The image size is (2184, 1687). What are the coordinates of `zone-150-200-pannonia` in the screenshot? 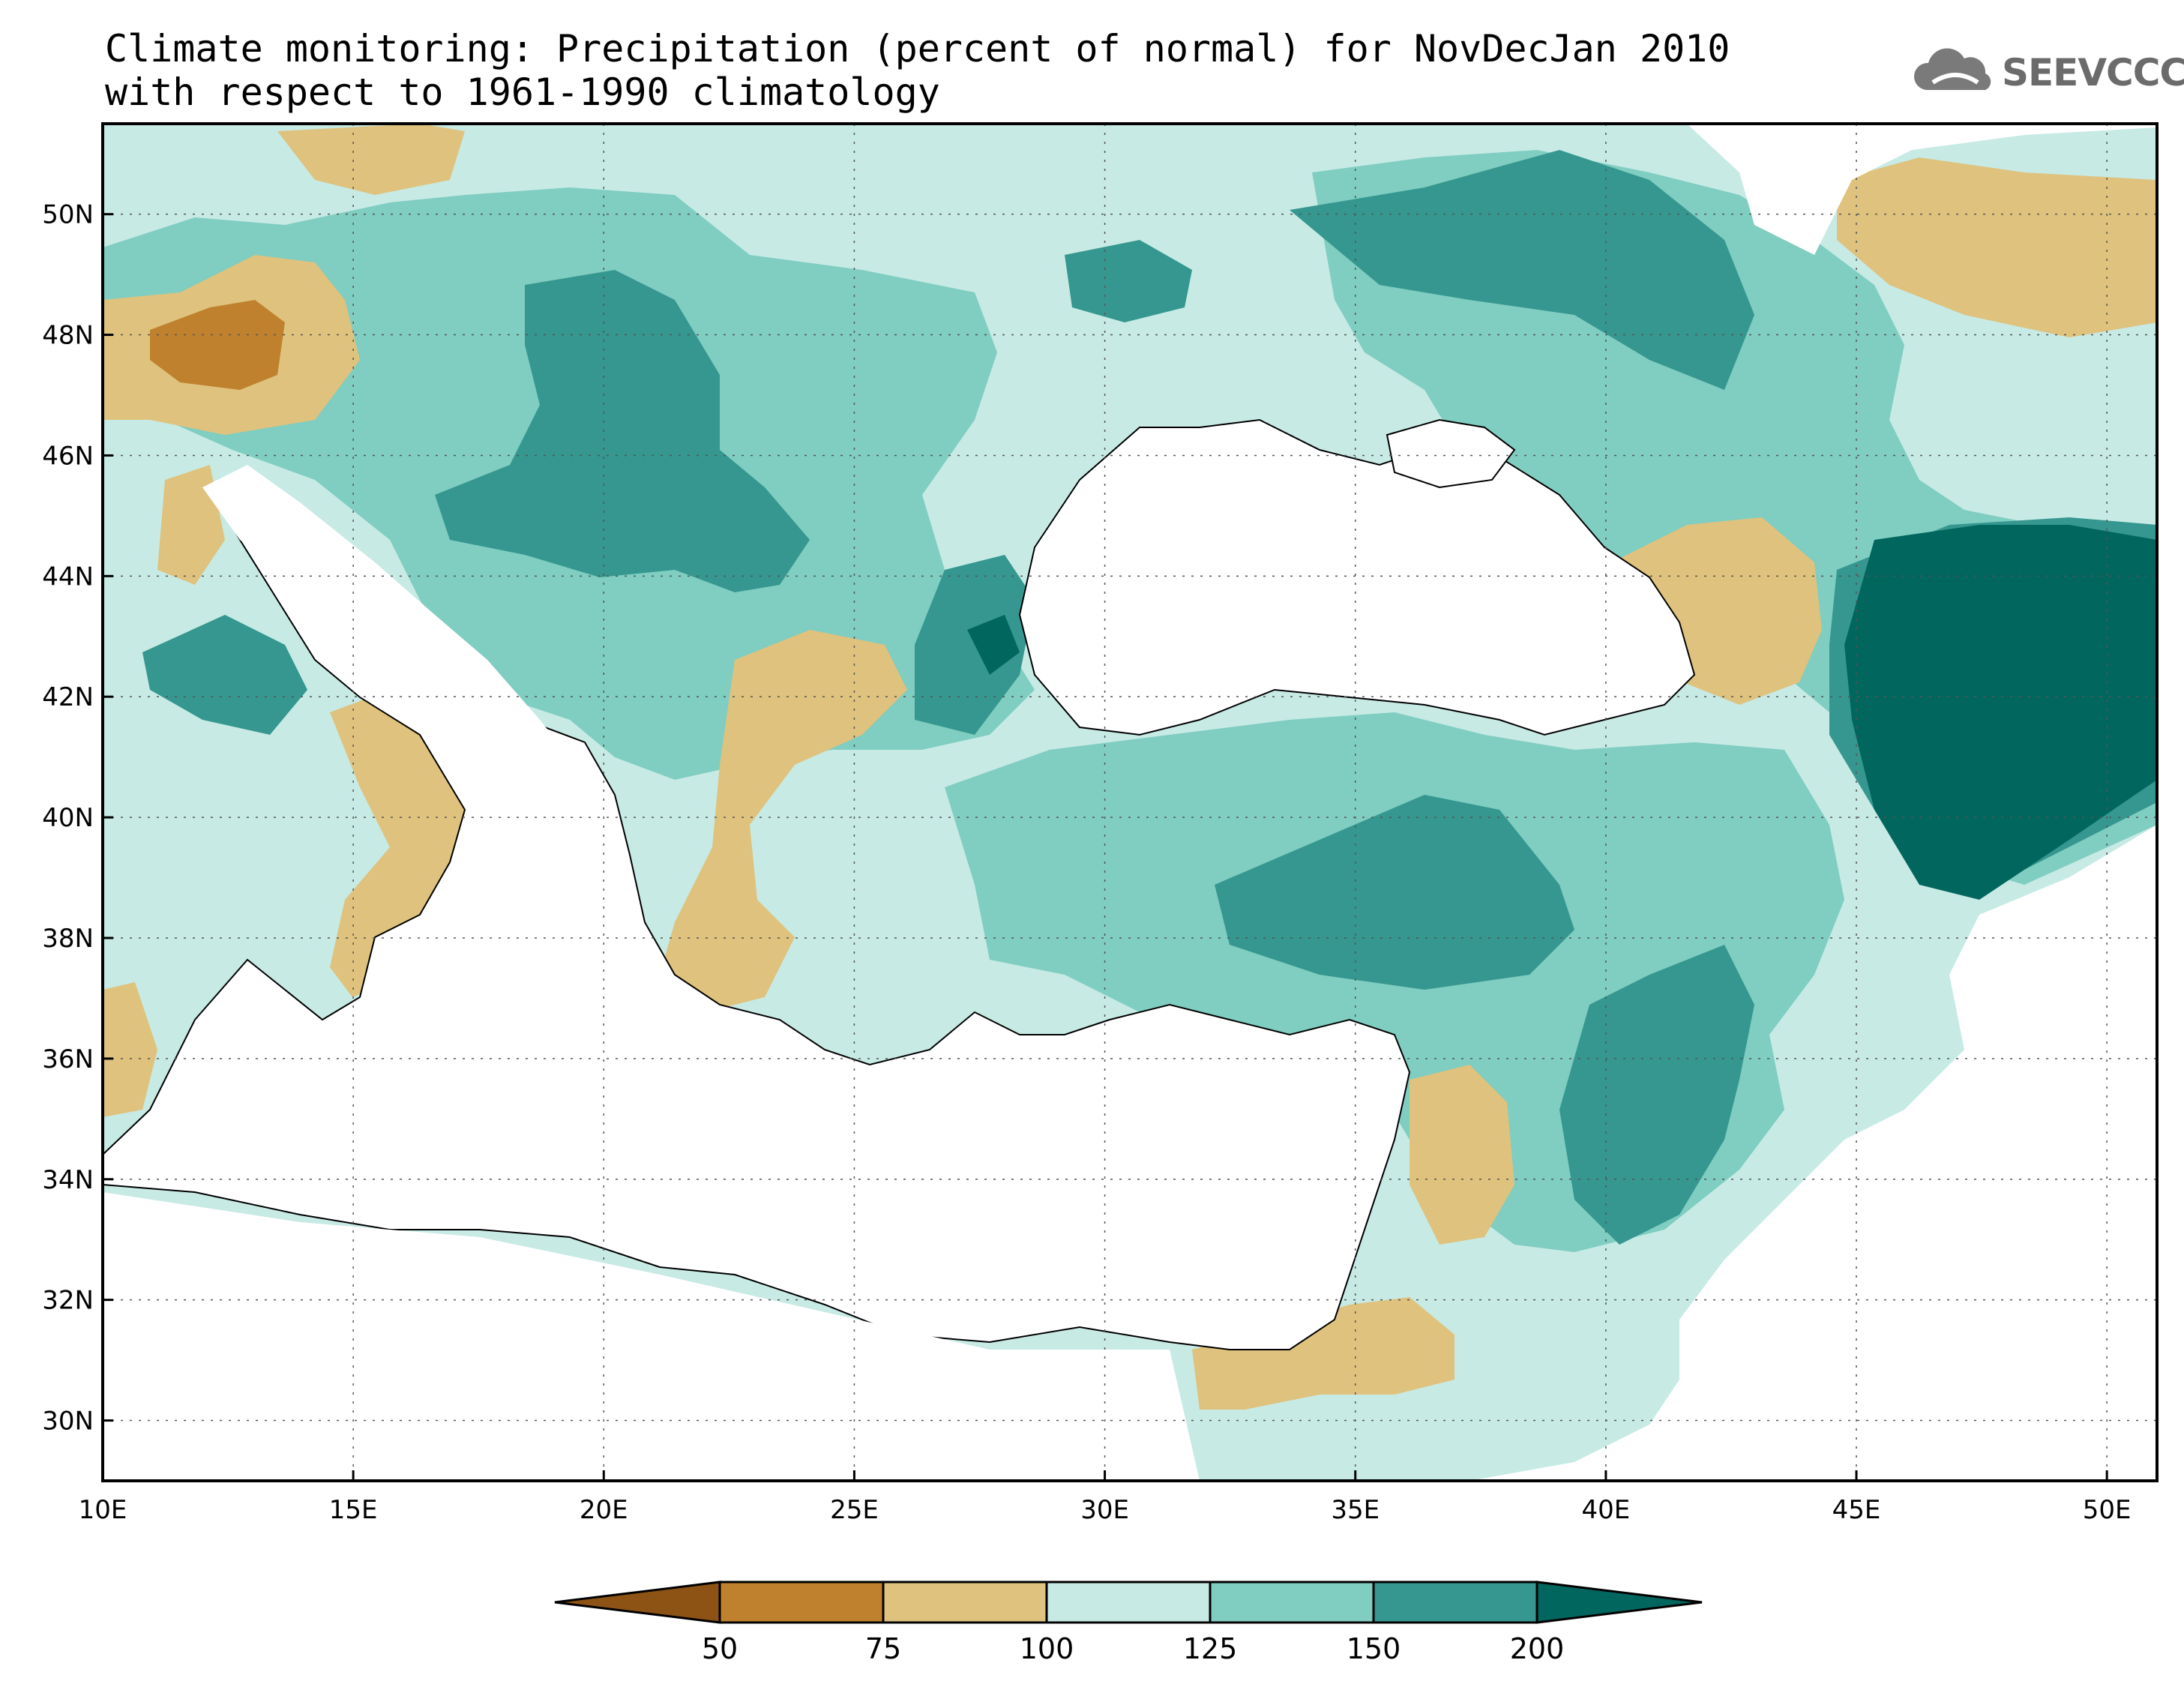 It's located at (622, 431).